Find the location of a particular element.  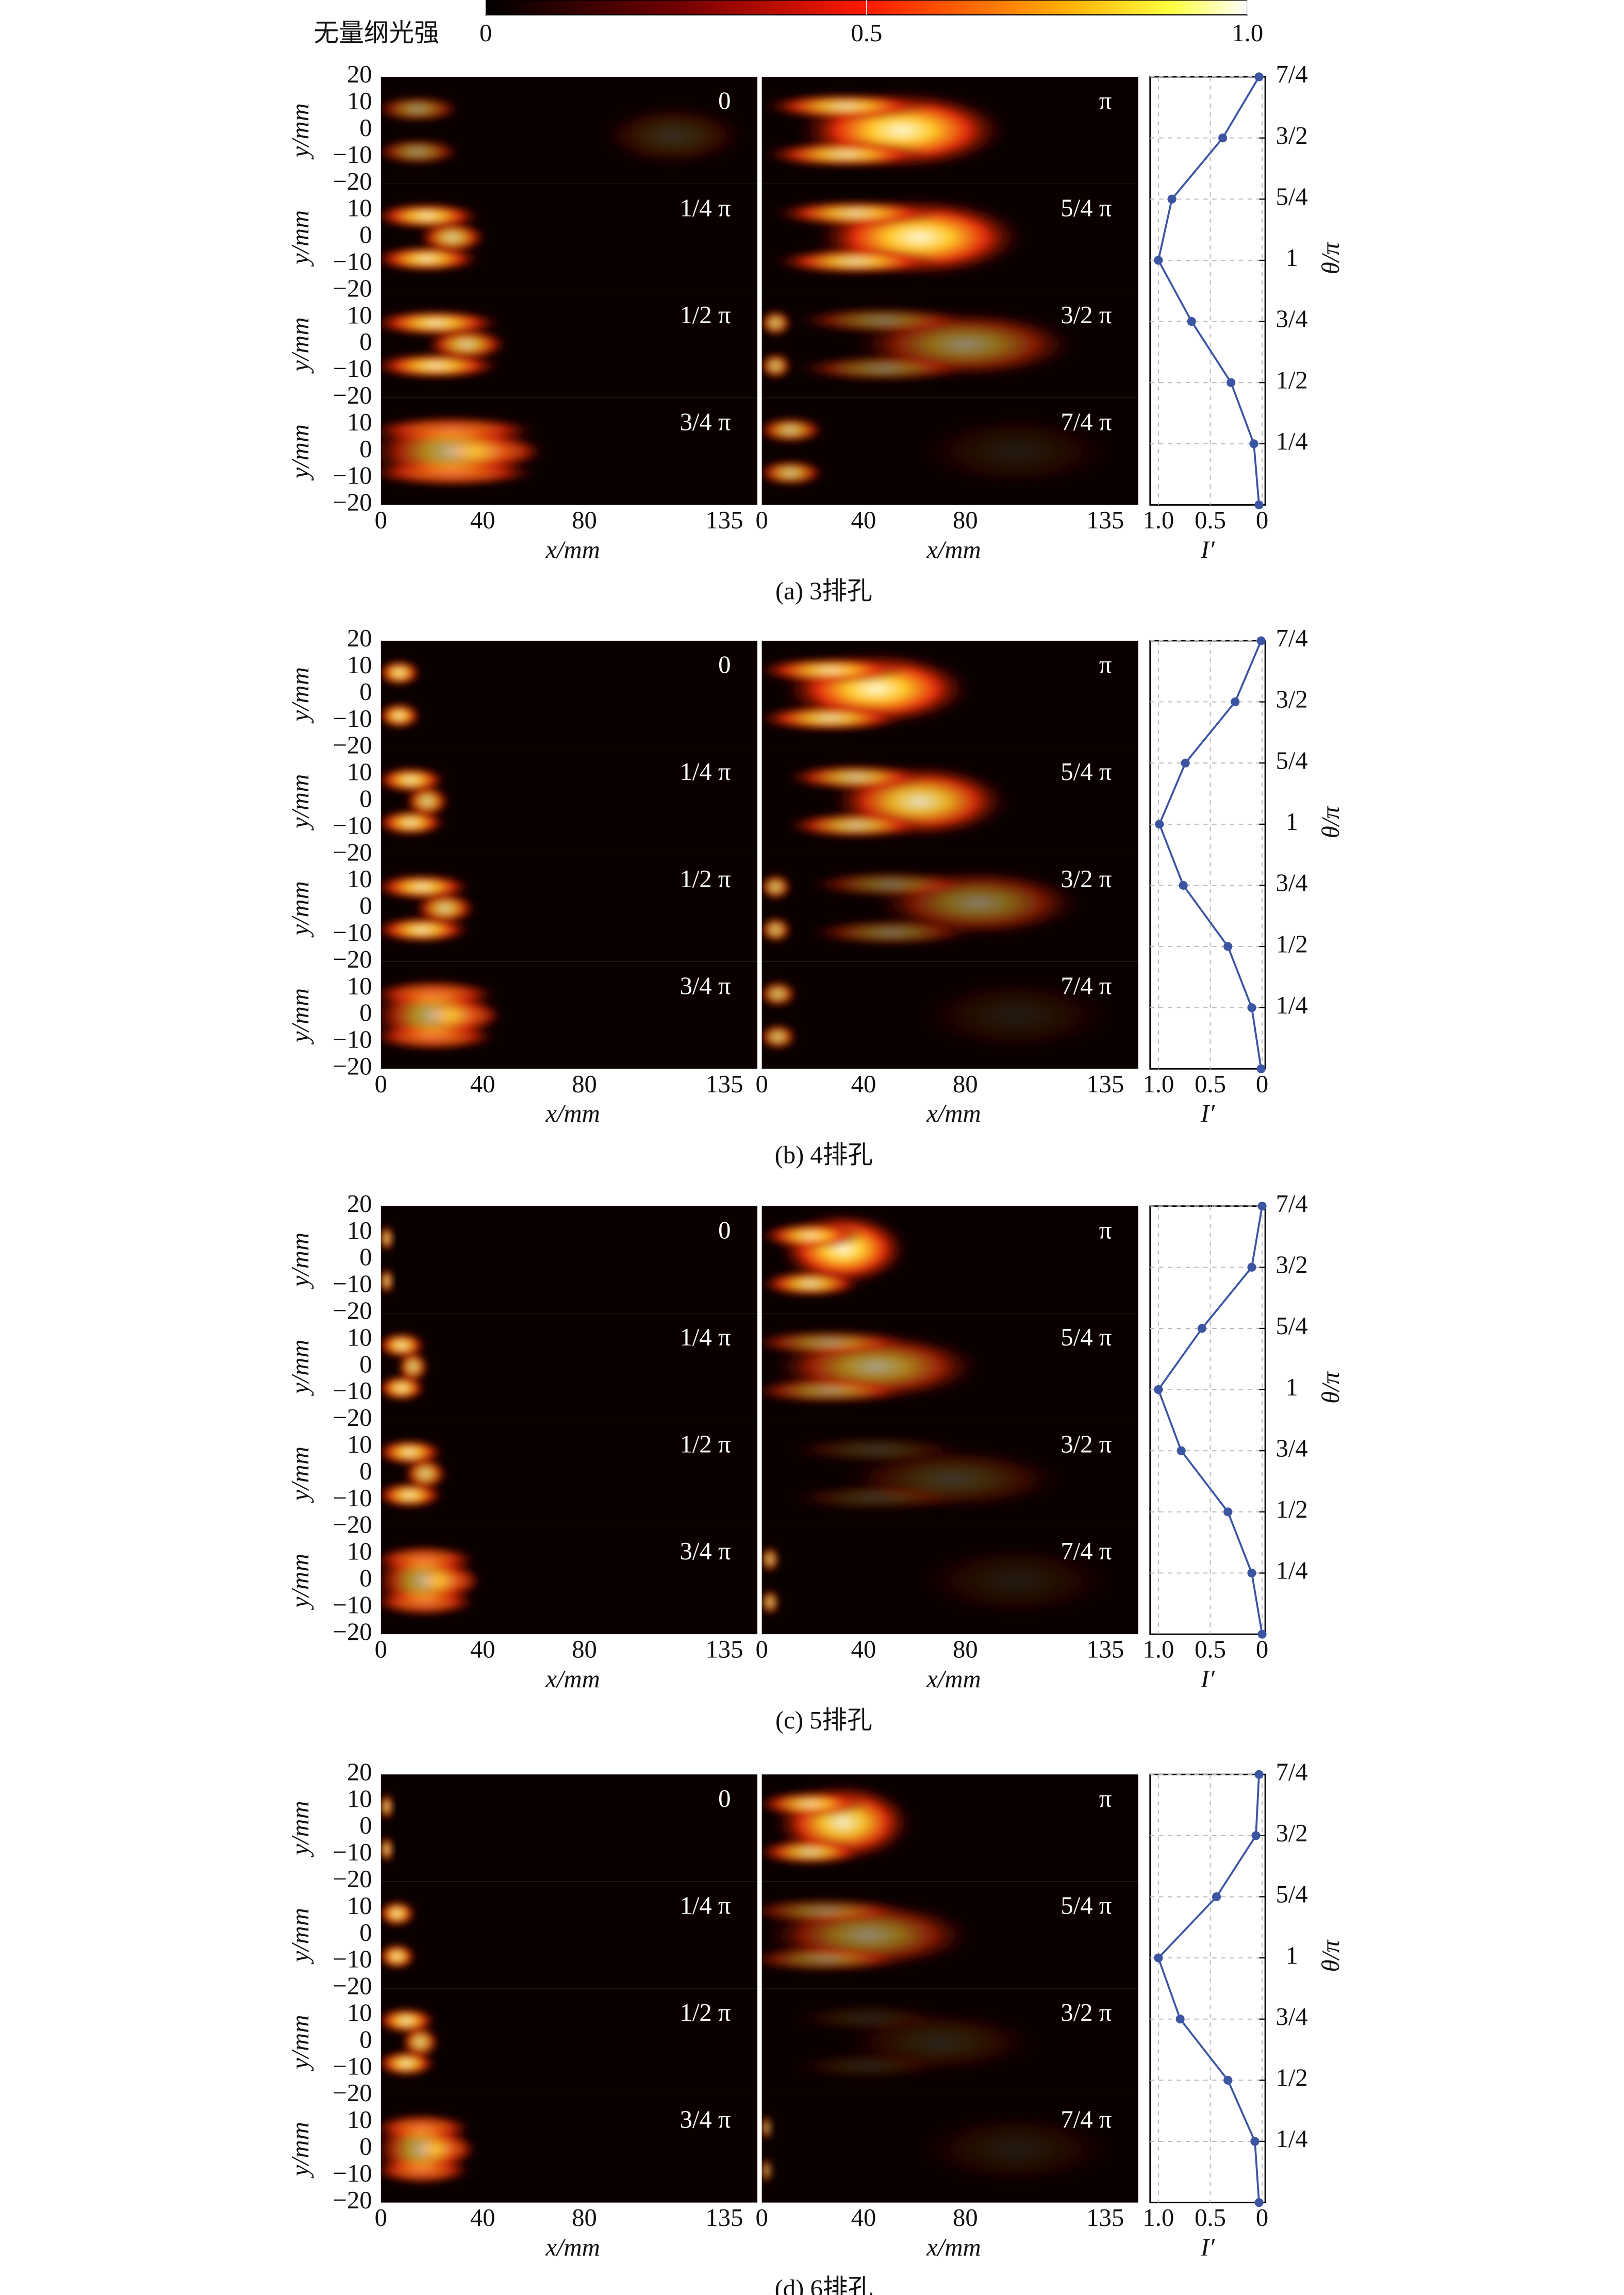

panel-caption: (c) 5排孔 is located at coordinates (823, 1720).